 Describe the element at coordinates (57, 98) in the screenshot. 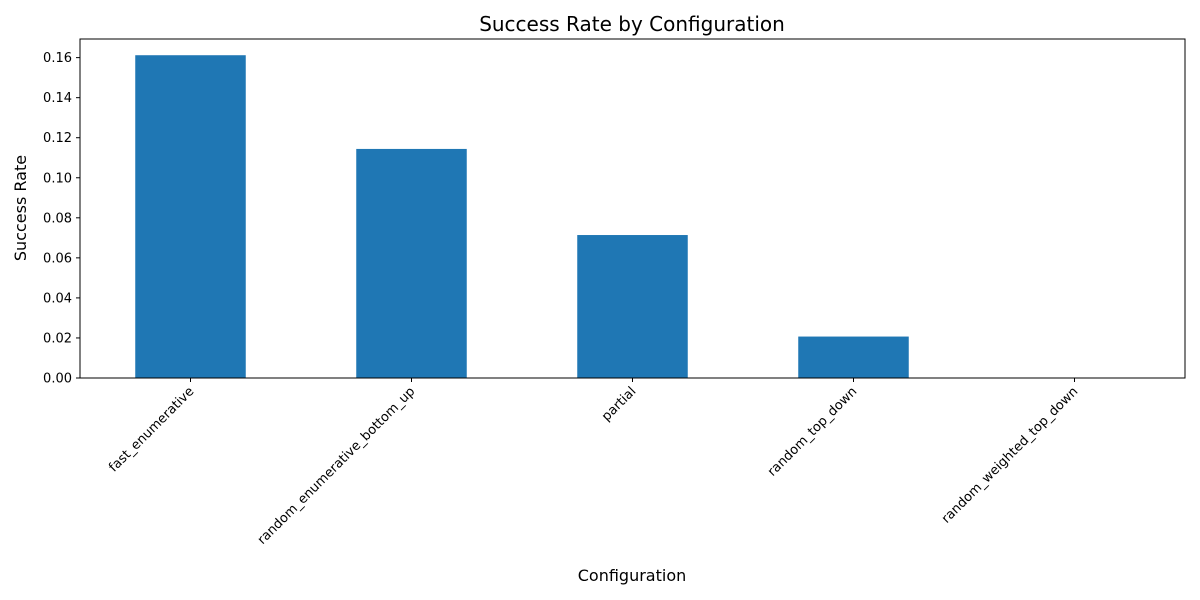

I see `y-tick-label: 0.14` at that location.